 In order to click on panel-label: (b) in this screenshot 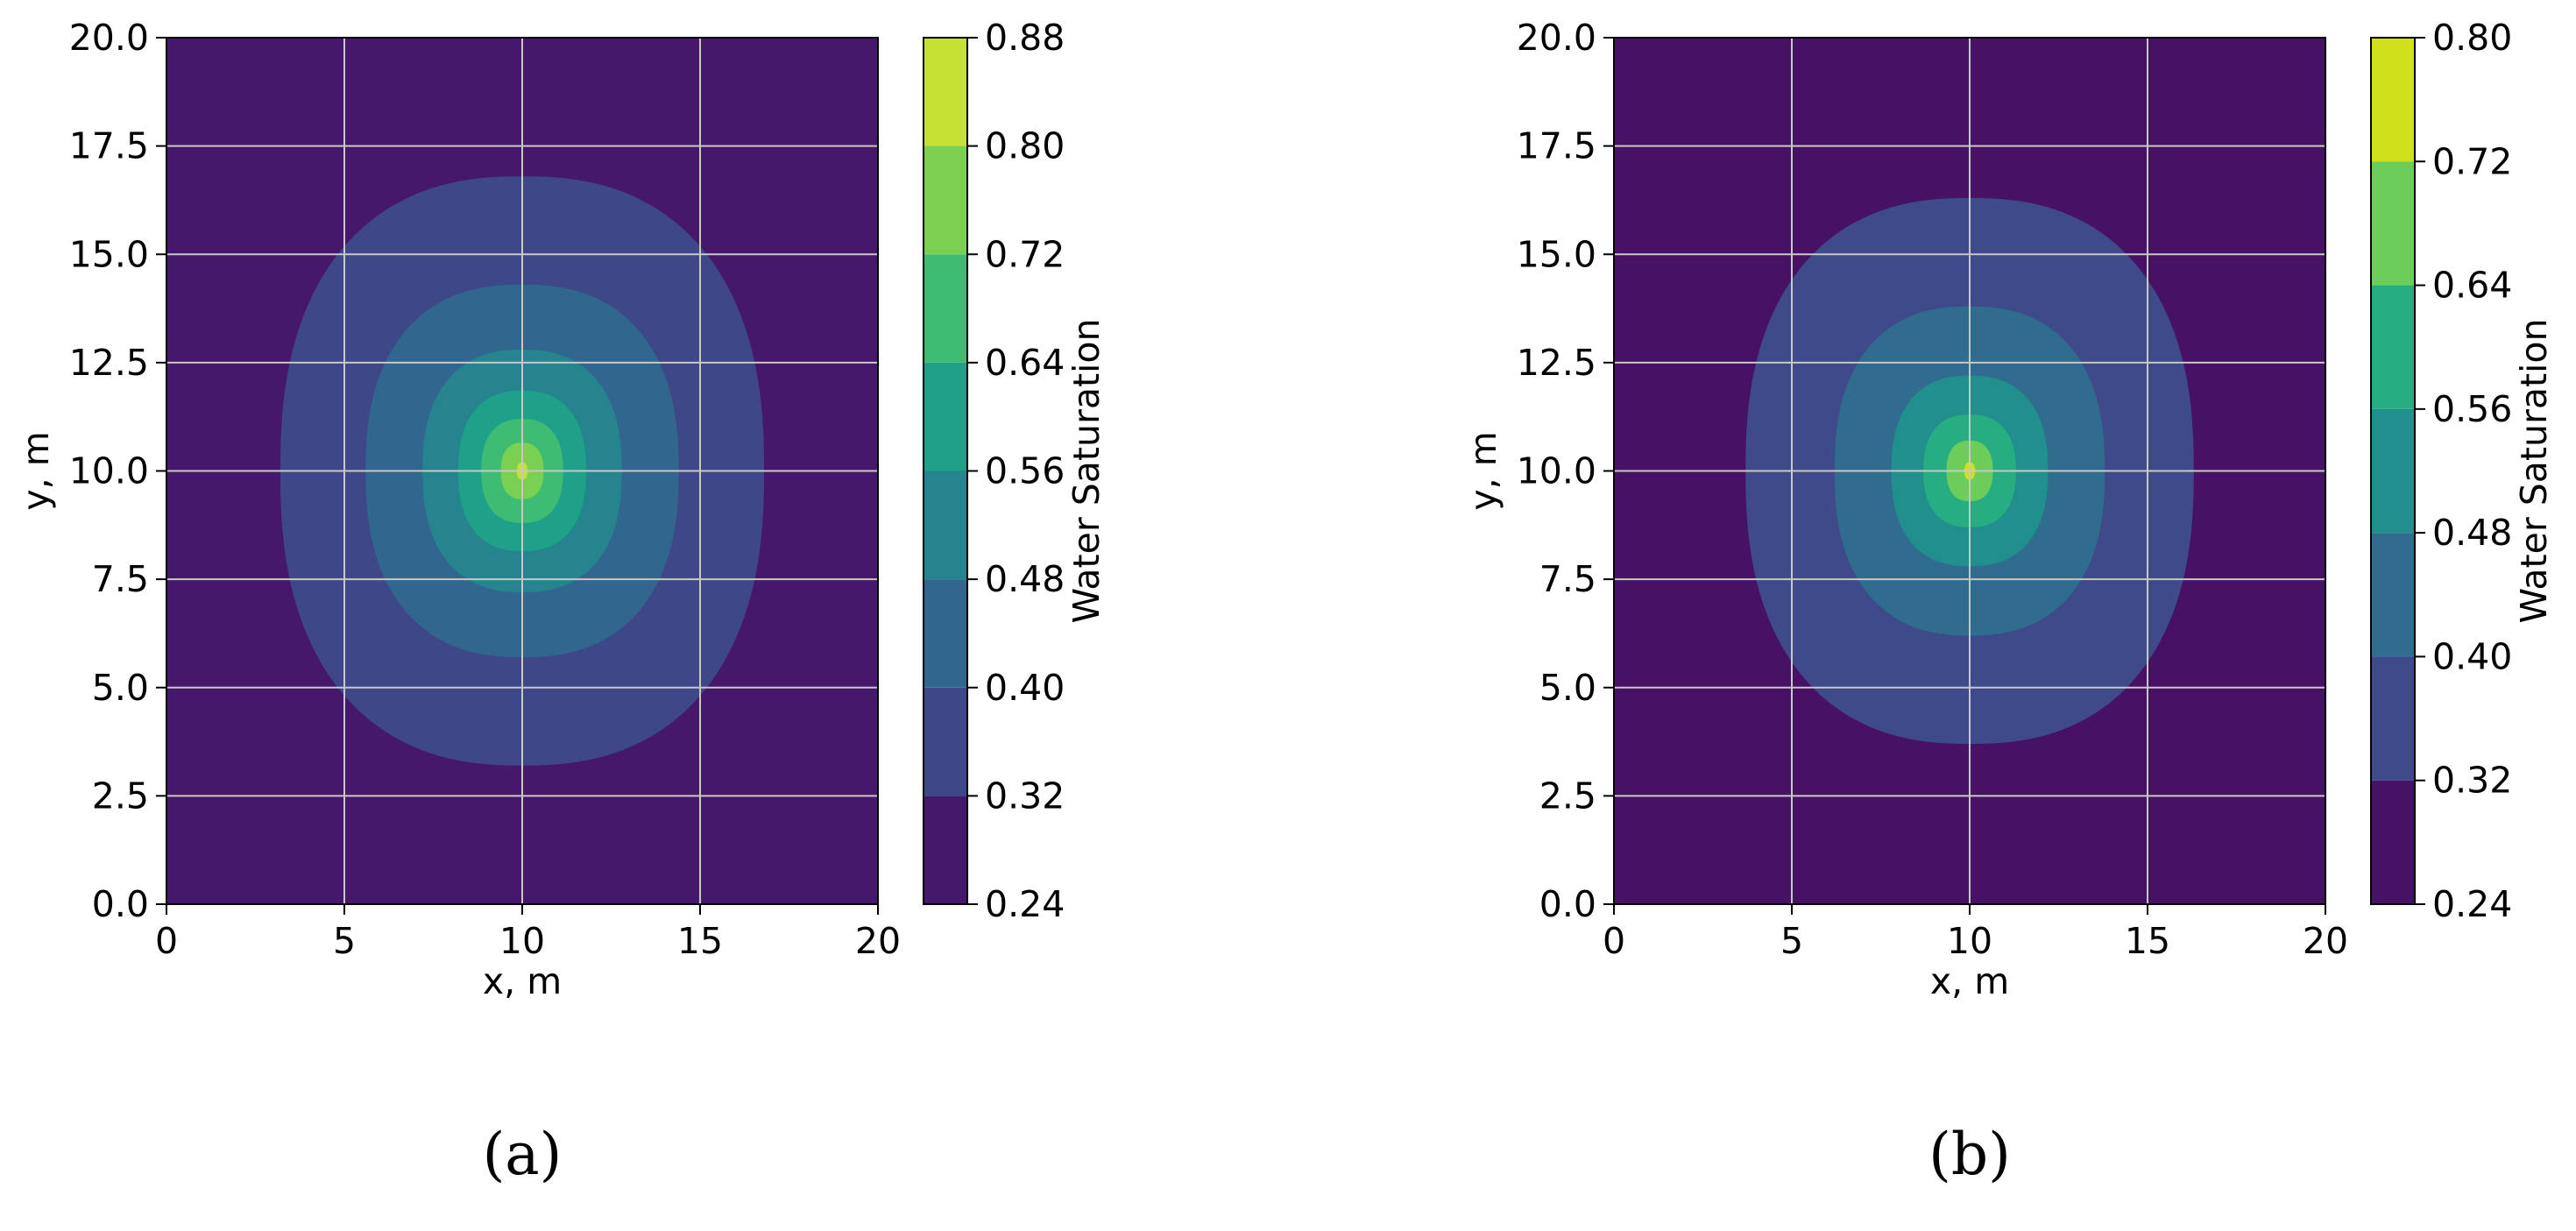, I will do `click(1969, 1154)`.